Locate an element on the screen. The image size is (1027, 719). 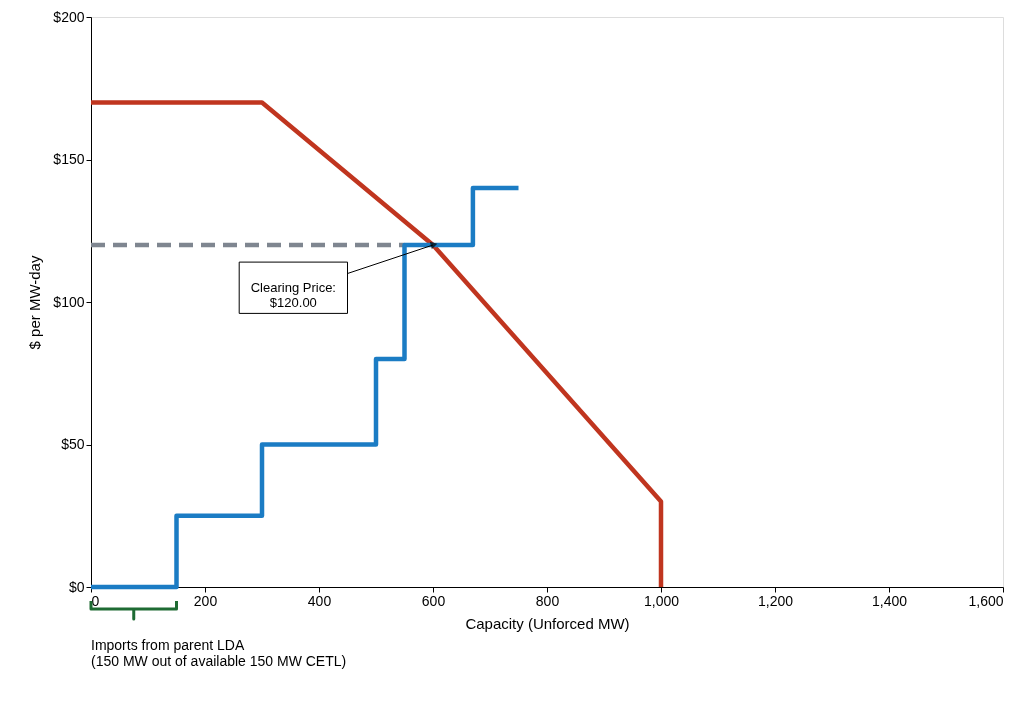
text: Imports from parent LDA (150 MW out of available 150 MW CETL) is located at coordinates (219, 653).